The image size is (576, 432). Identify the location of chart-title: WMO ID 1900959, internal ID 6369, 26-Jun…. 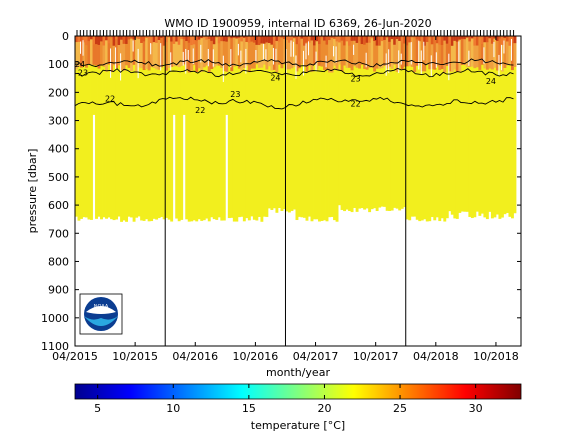
(297, 23).